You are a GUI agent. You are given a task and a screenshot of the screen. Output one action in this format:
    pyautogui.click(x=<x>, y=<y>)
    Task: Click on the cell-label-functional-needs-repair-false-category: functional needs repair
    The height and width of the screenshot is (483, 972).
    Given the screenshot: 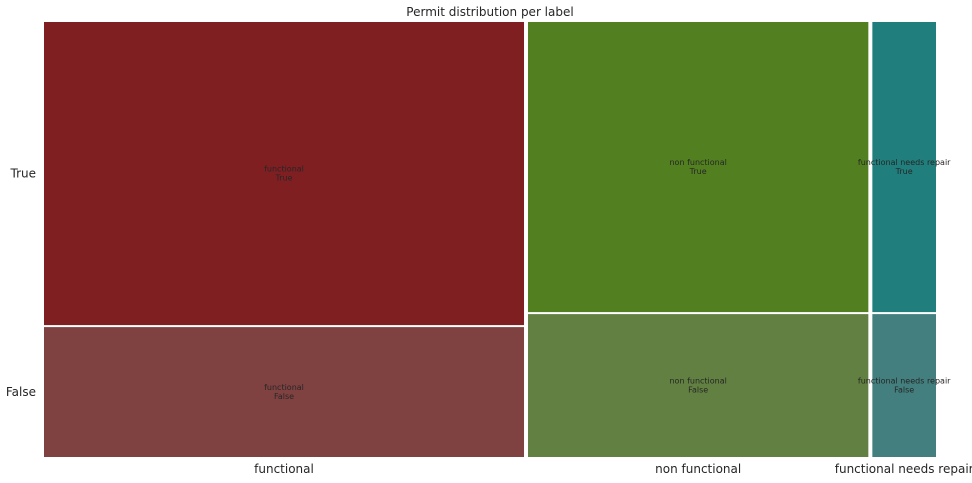 What is the action you would take?
    pyautogui.click(x=904, y=381)
    